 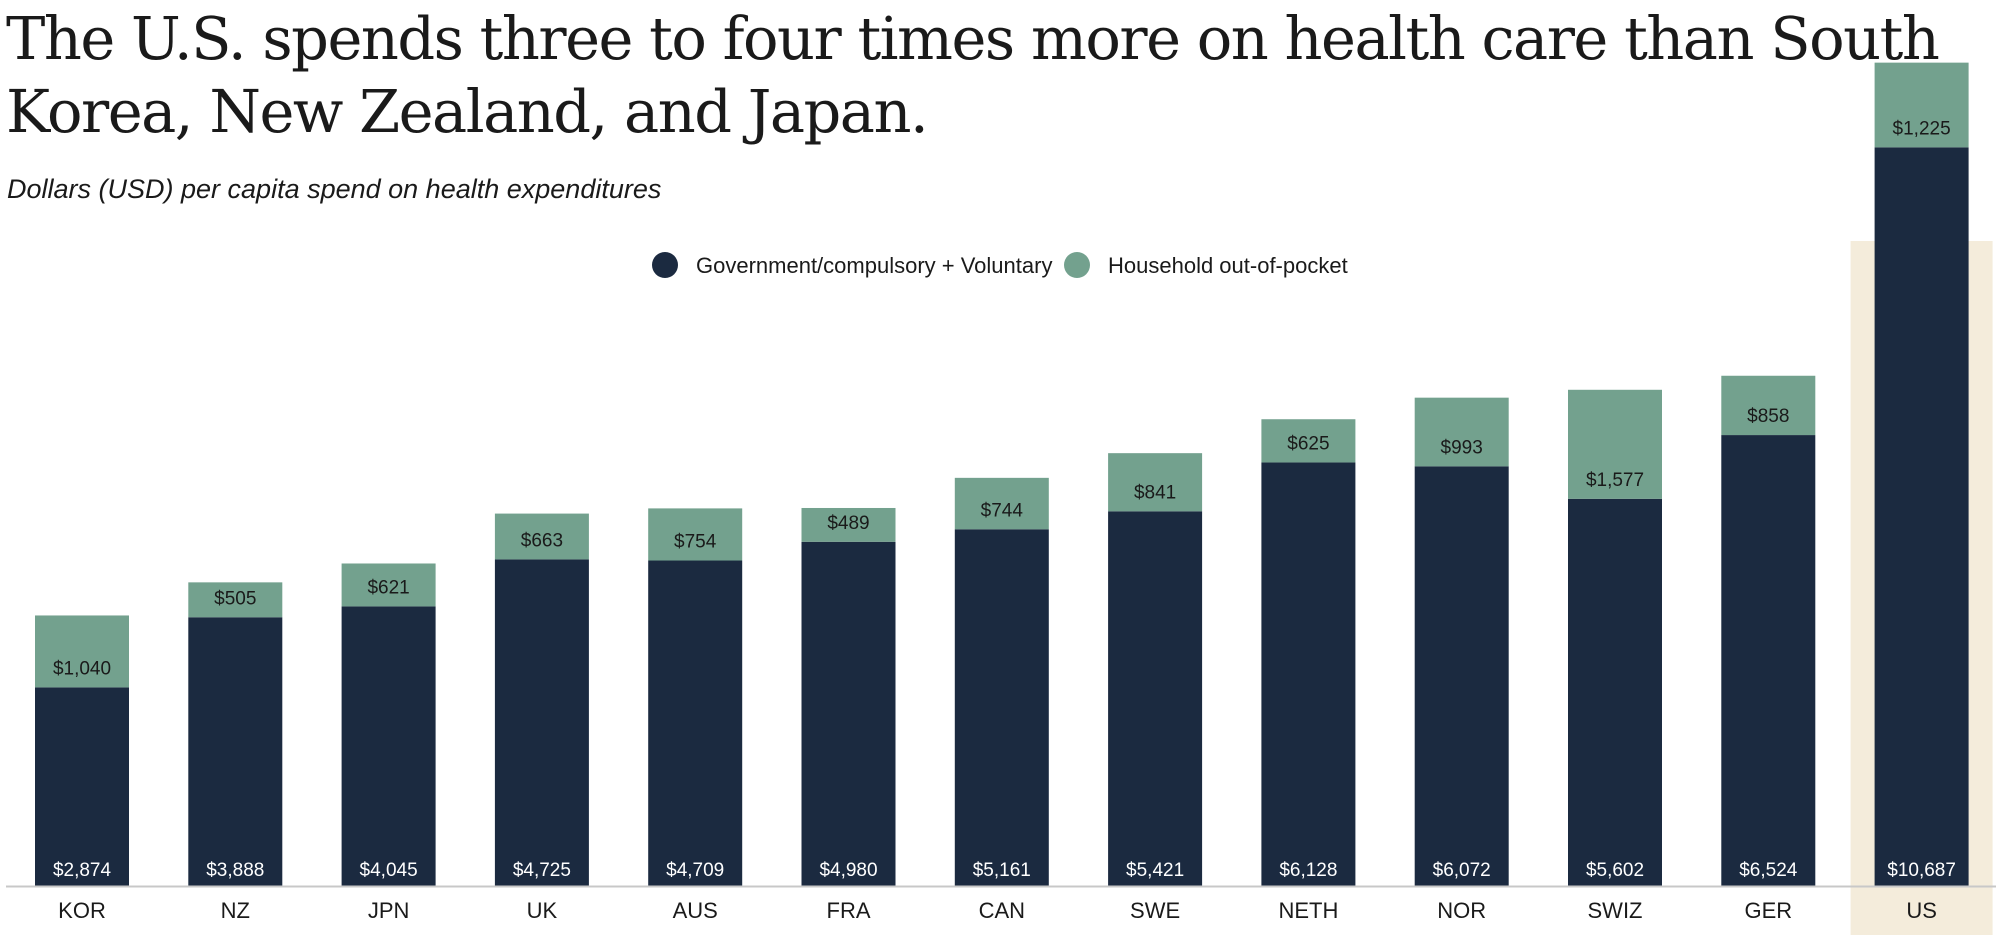 I want to click on bar-government-neth, so click(x=1308, y=674).